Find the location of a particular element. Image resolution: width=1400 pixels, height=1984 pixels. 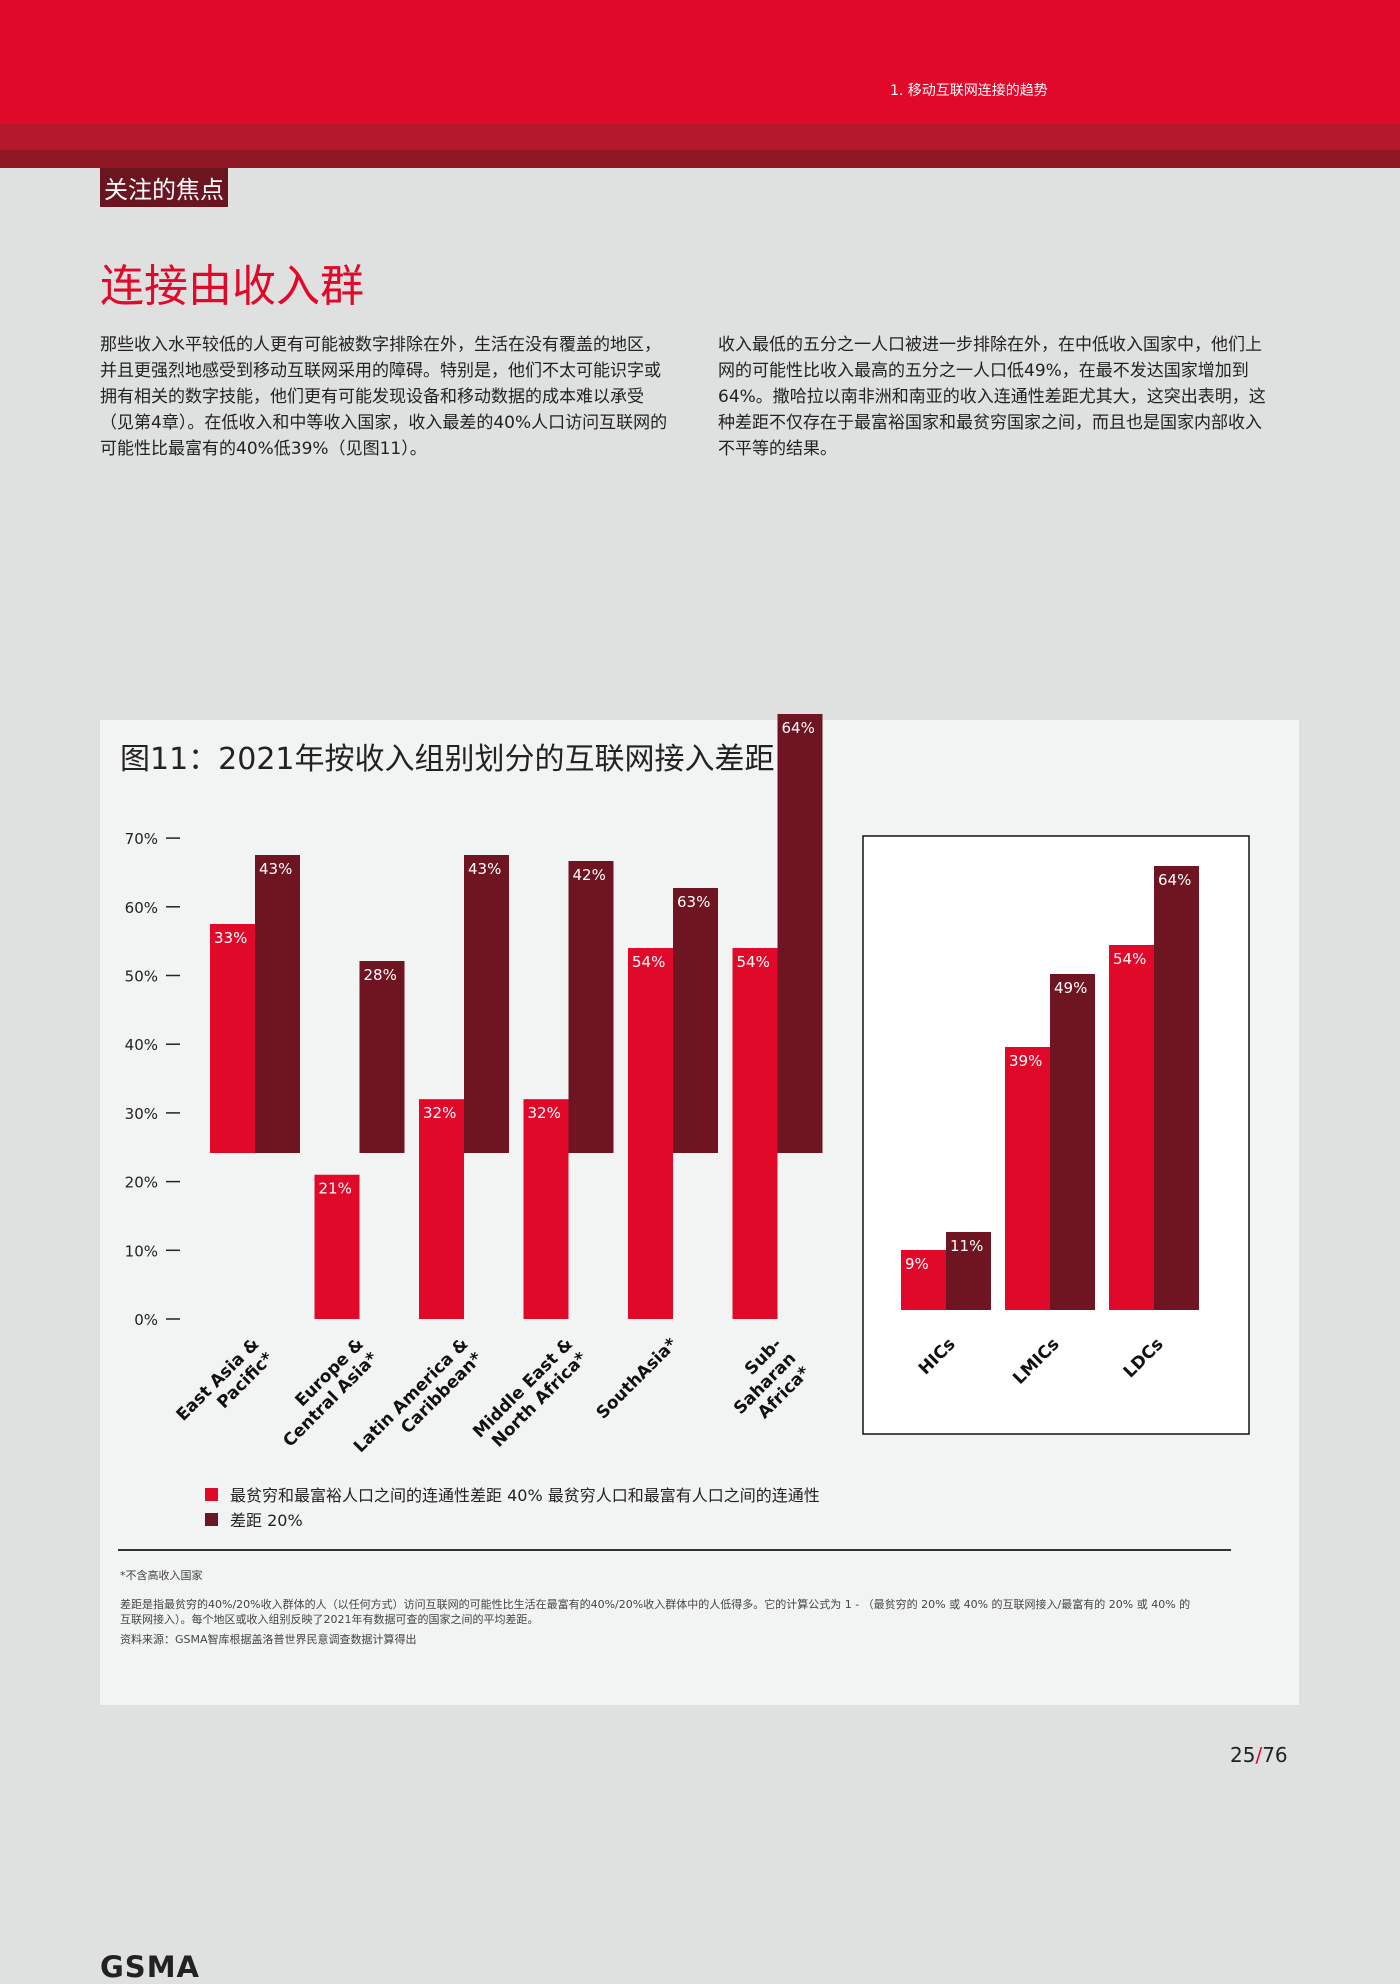

header-stripe is located at coordinates (700, 137).